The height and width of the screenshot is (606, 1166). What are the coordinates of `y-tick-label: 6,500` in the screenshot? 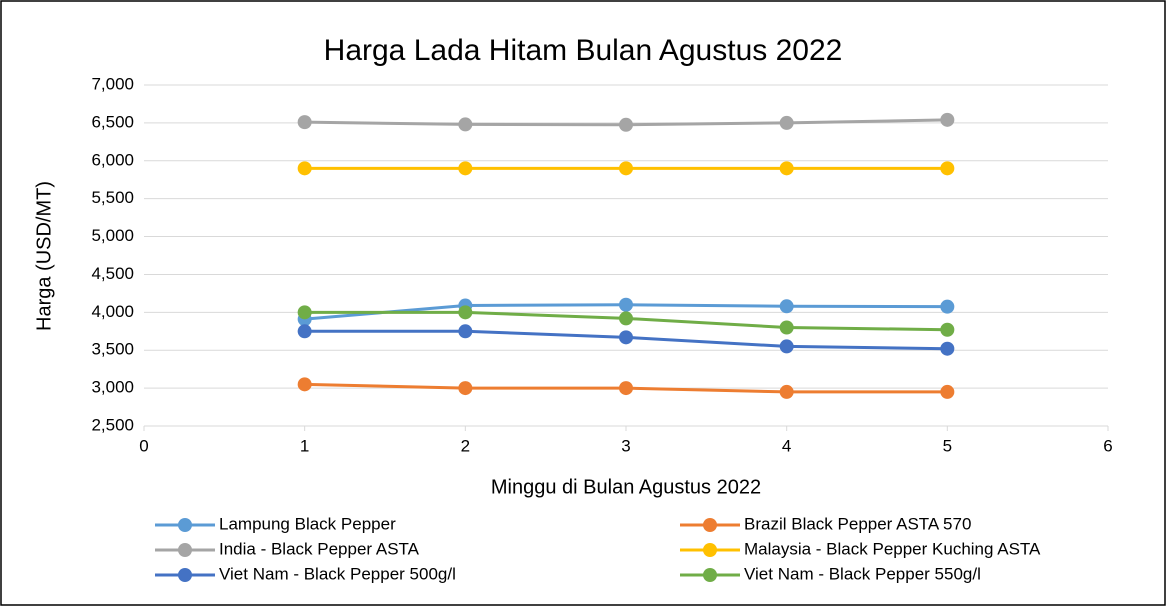 It's located at (112, 121).